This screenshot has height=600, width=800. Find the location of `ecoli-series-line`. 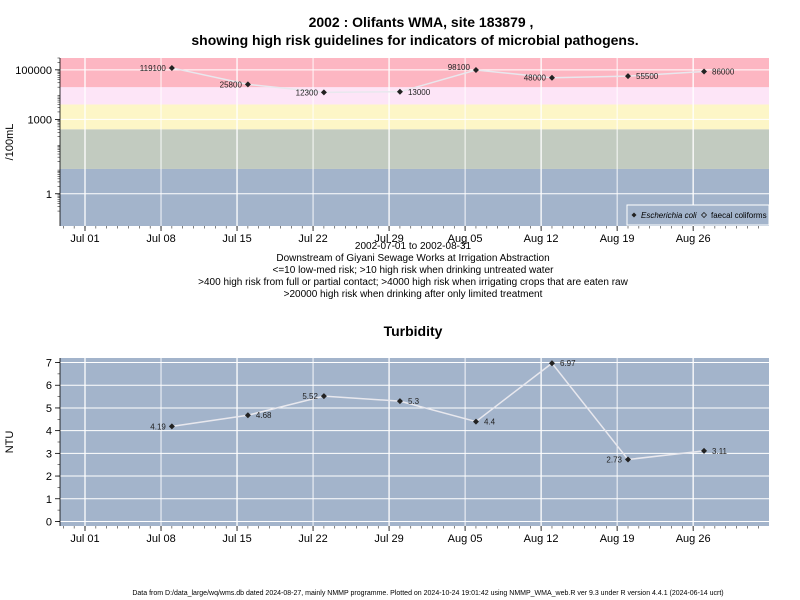

ecoli-series-line is located at coordinates (438, 80).